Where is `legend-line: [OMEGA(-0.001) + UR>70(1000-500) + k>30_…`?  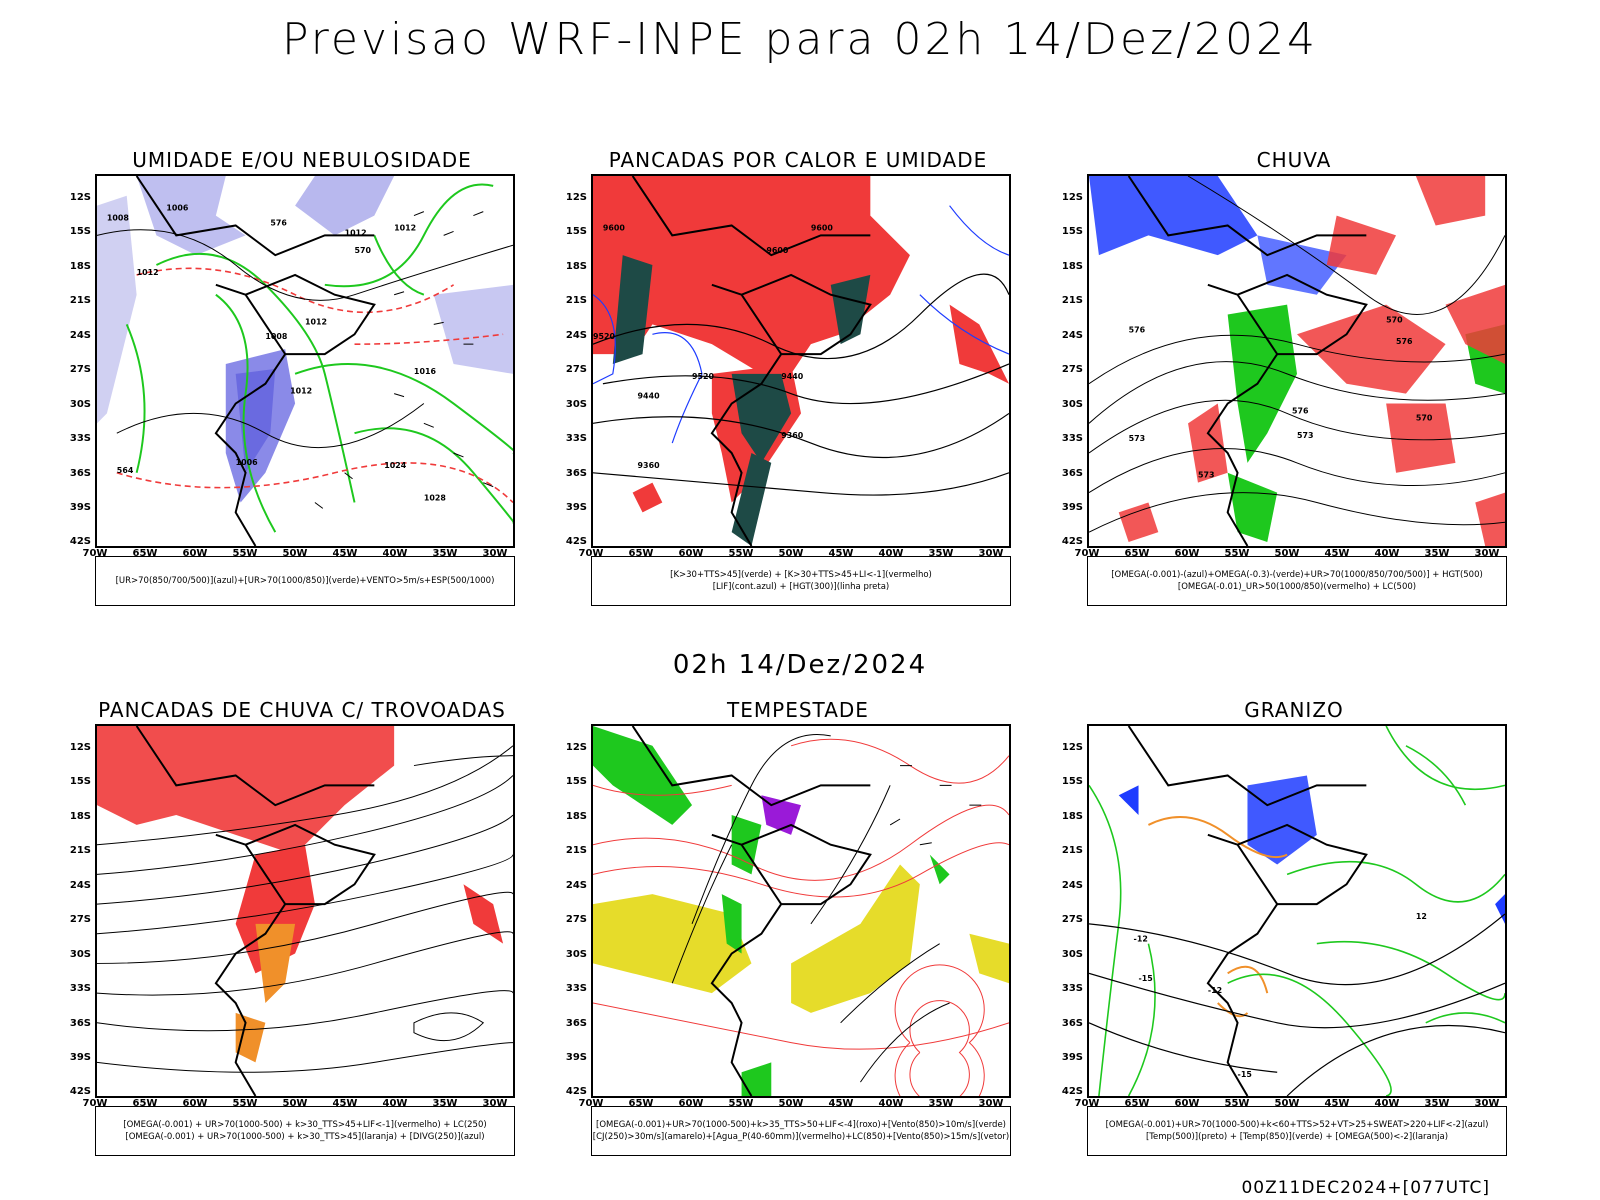 legend-line: [OMEGA(-0.001) + UR>70(1000-500) + k>30_… is located at coordinates (305, 1137).